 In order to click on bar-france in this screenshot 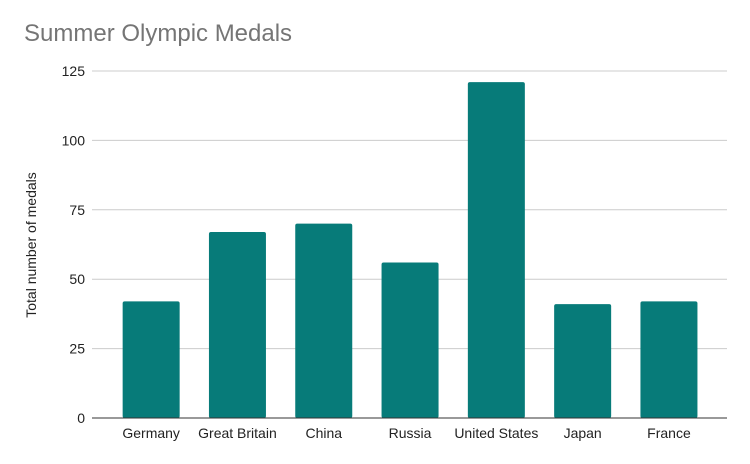, I will do `click(669, 359)`.